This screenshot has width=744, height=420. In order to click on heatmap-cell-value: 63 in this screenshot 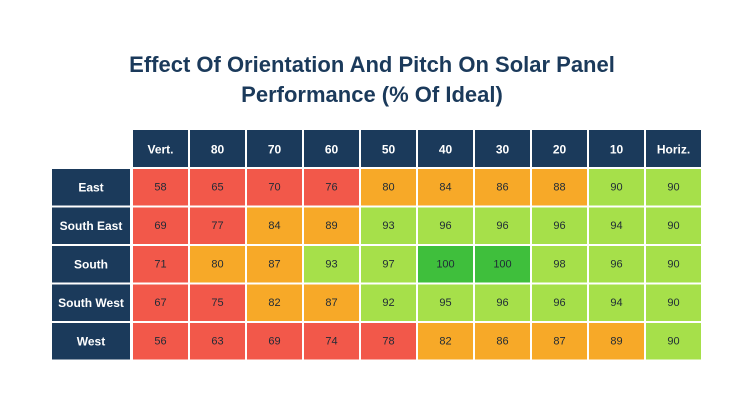, I will do `click(217, 341)`.